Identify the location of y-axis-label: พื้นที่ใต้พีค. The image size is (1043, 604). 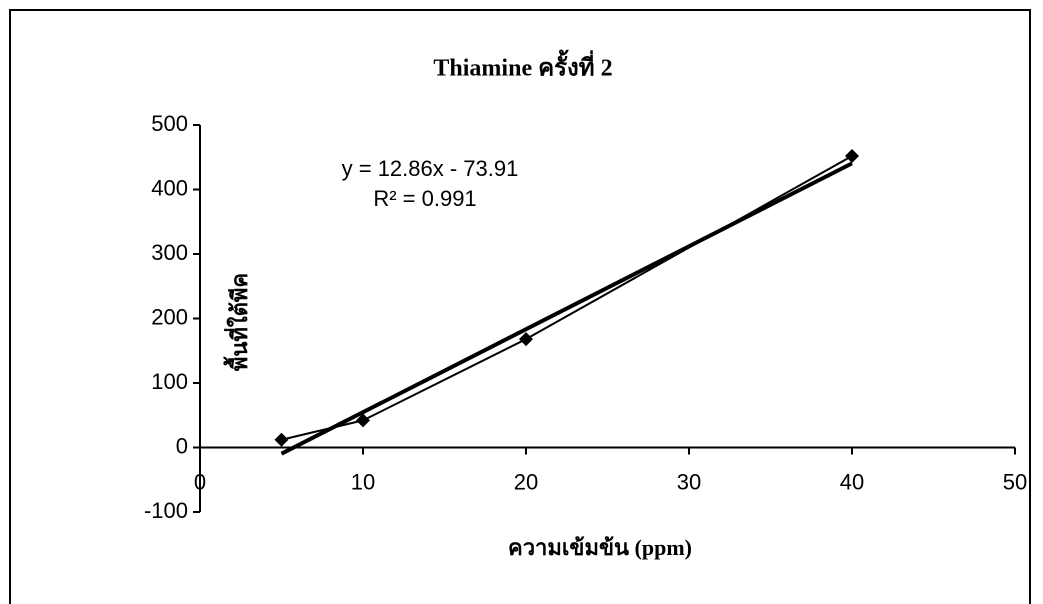
(237, 322).